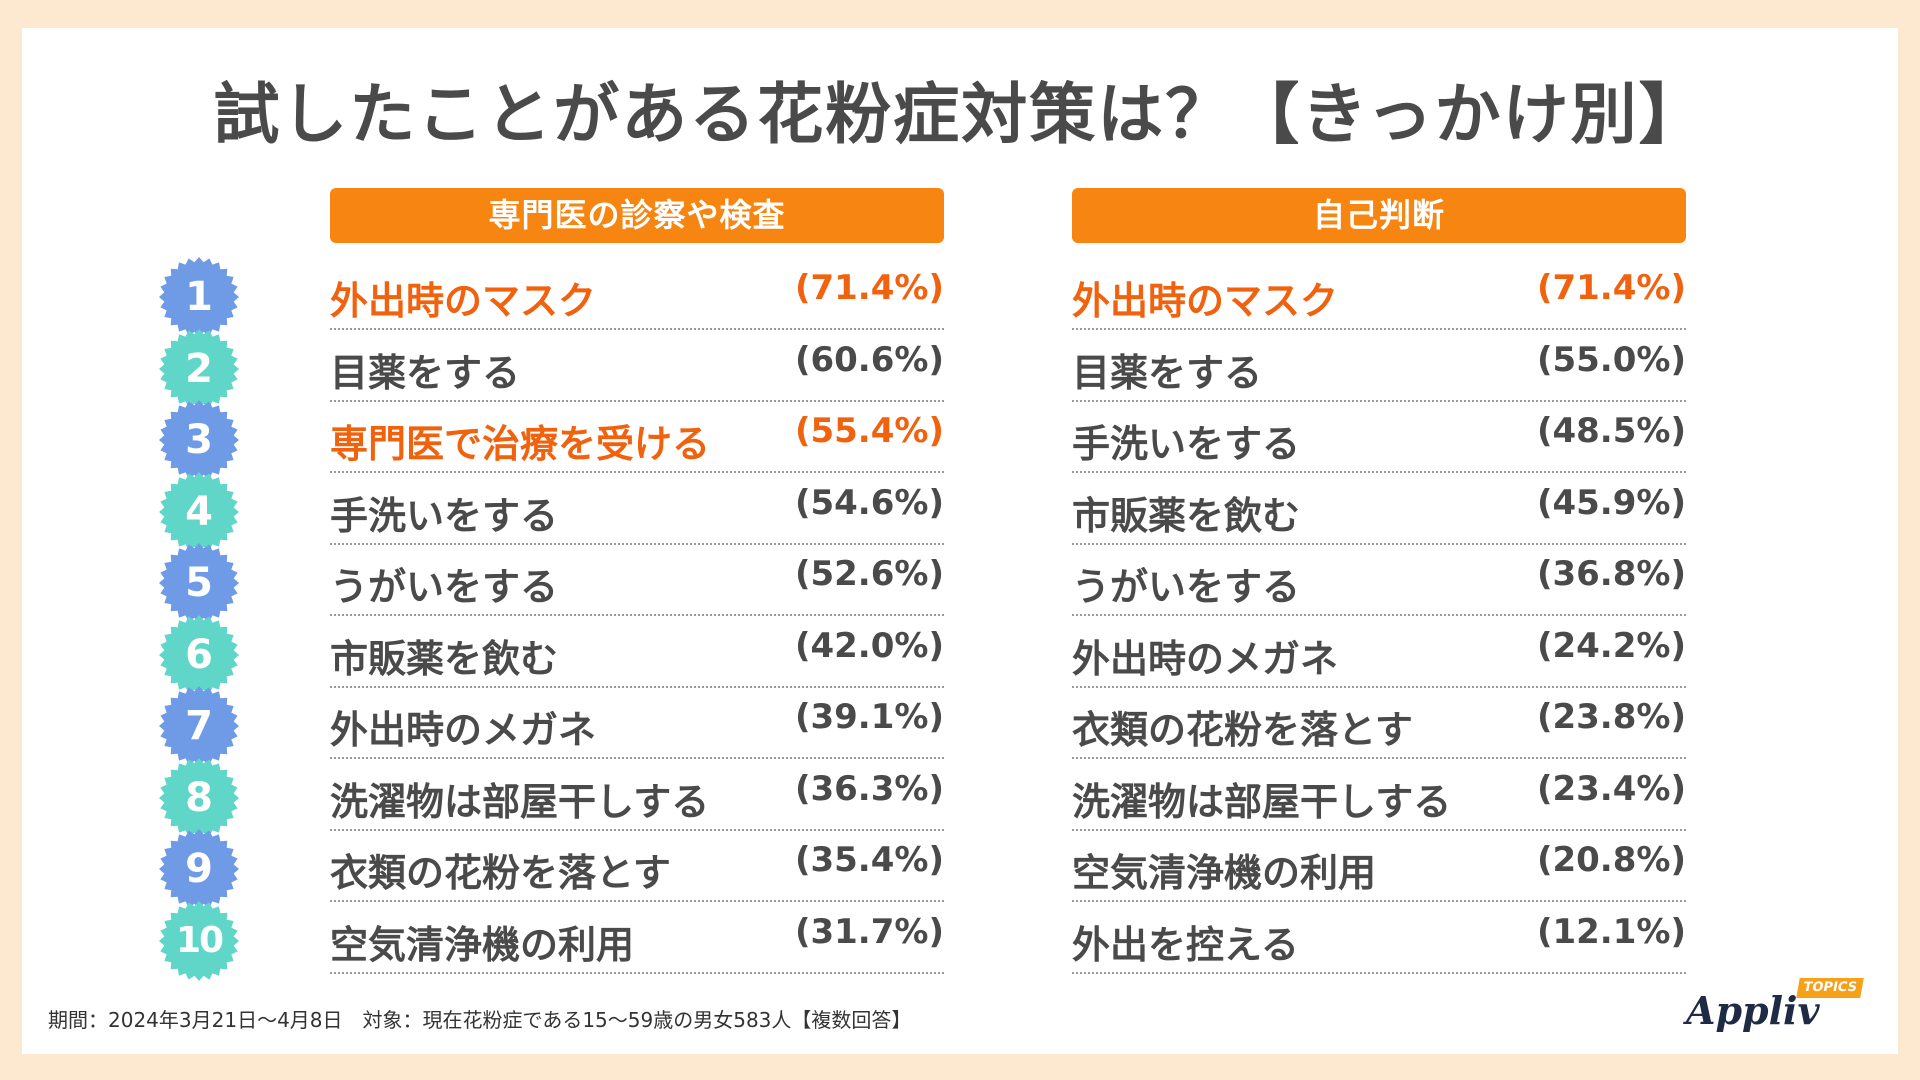 The height and width of the screenshot is (1080, 1920). Describe the element at coordinates (637, 937) in the screenshot. I see `ranking-row: 空気清浄機の利用 (31.7%)` at that location.